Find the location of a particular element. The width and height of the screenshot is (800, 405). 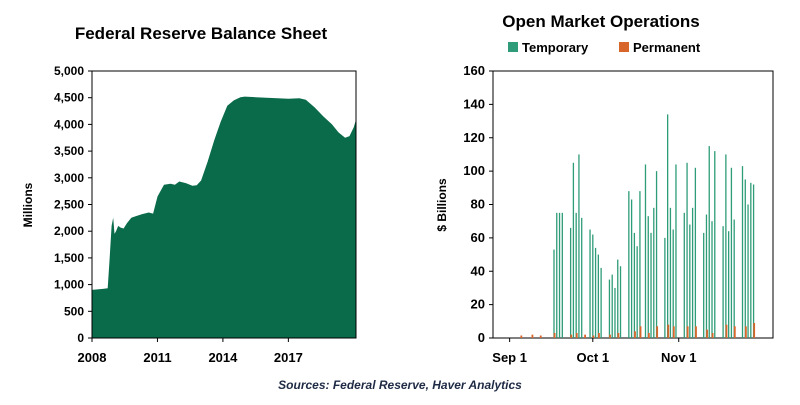

right-y-tick-label: 100 is located at coordinates (474, 170).